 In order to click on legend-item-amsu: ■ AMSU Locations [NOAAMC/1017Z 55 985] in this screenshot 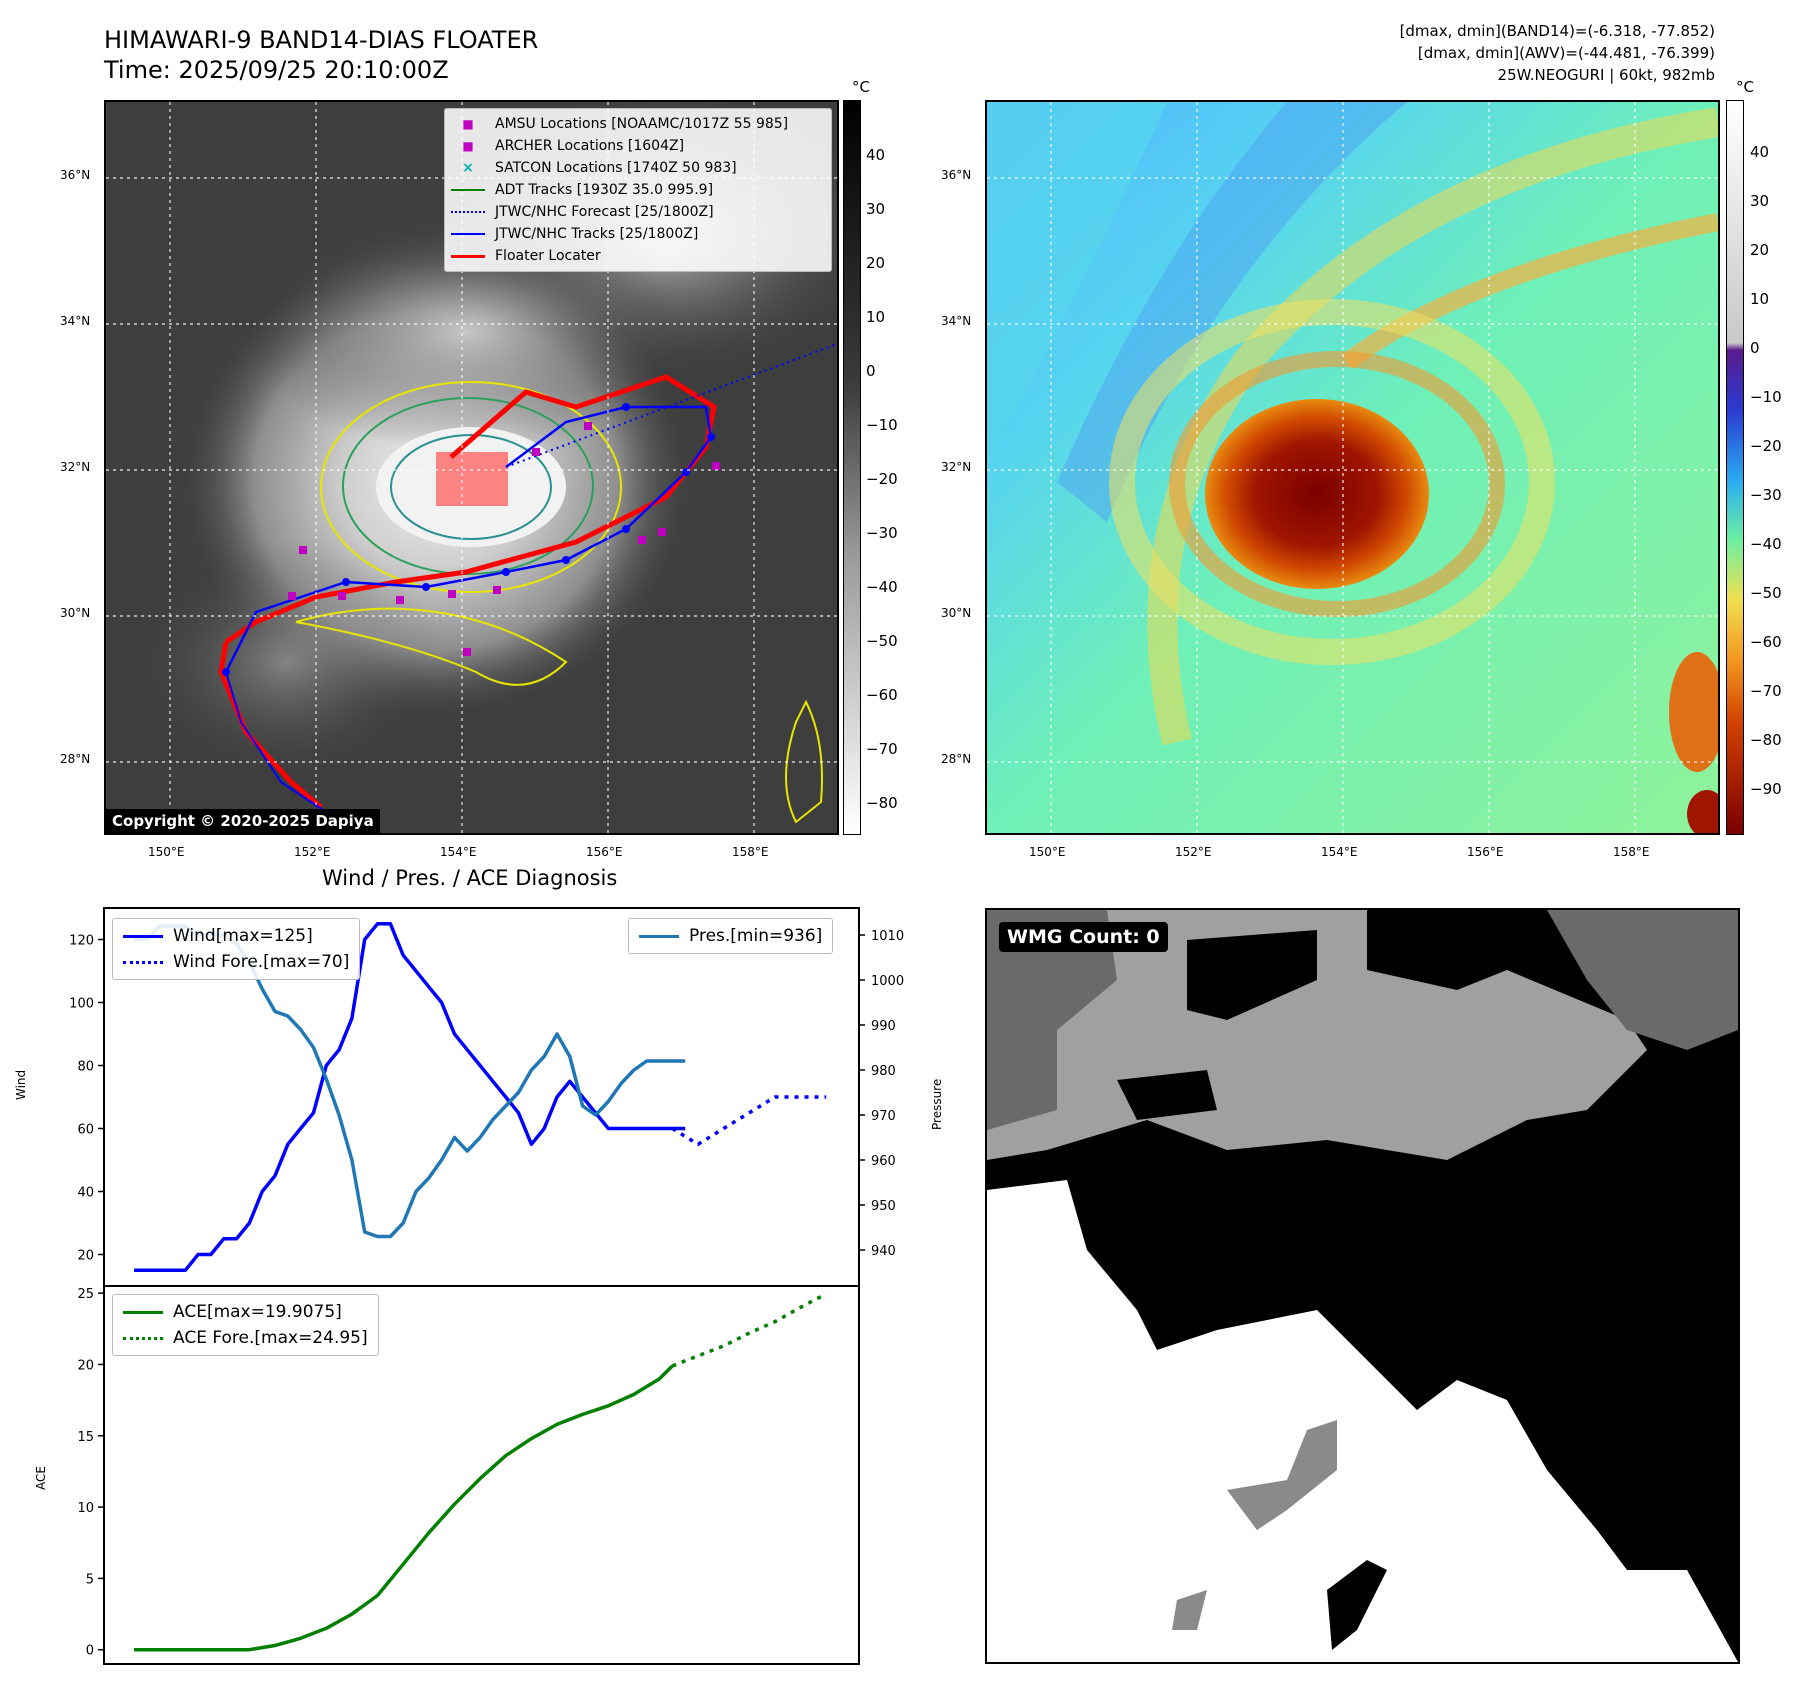, I will do `click(638, 124)`.